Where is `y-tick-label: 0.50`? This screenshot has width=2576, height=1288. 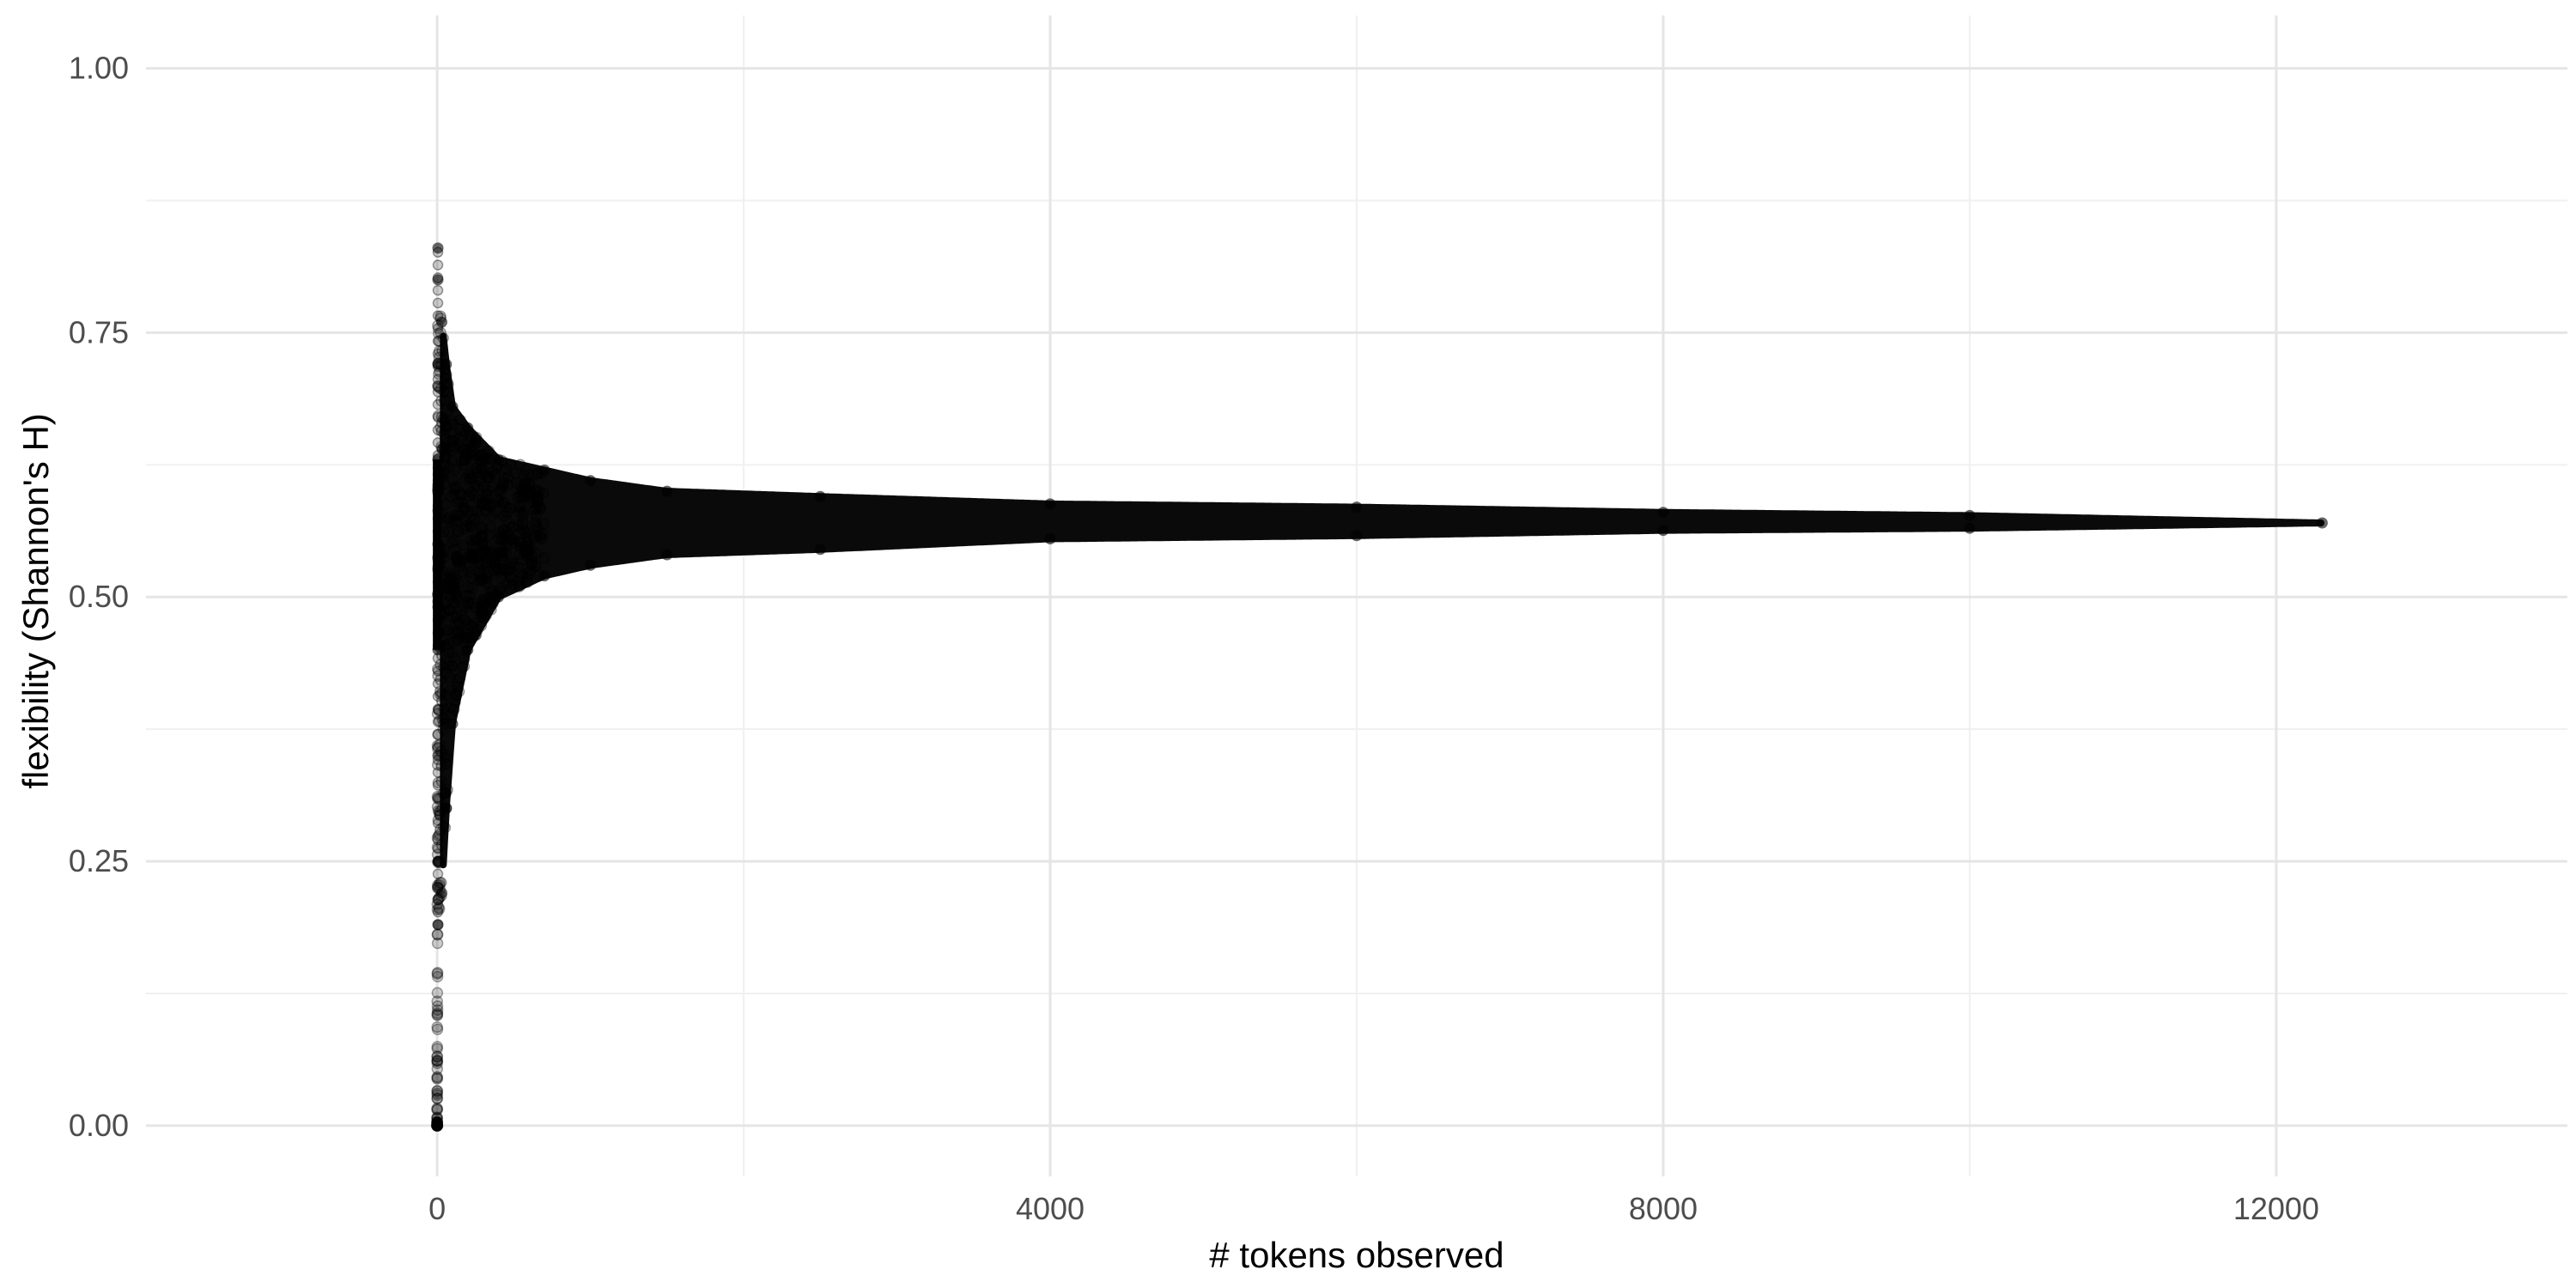 y-tick-label: 0.50 is located at coordinates (99, 596).